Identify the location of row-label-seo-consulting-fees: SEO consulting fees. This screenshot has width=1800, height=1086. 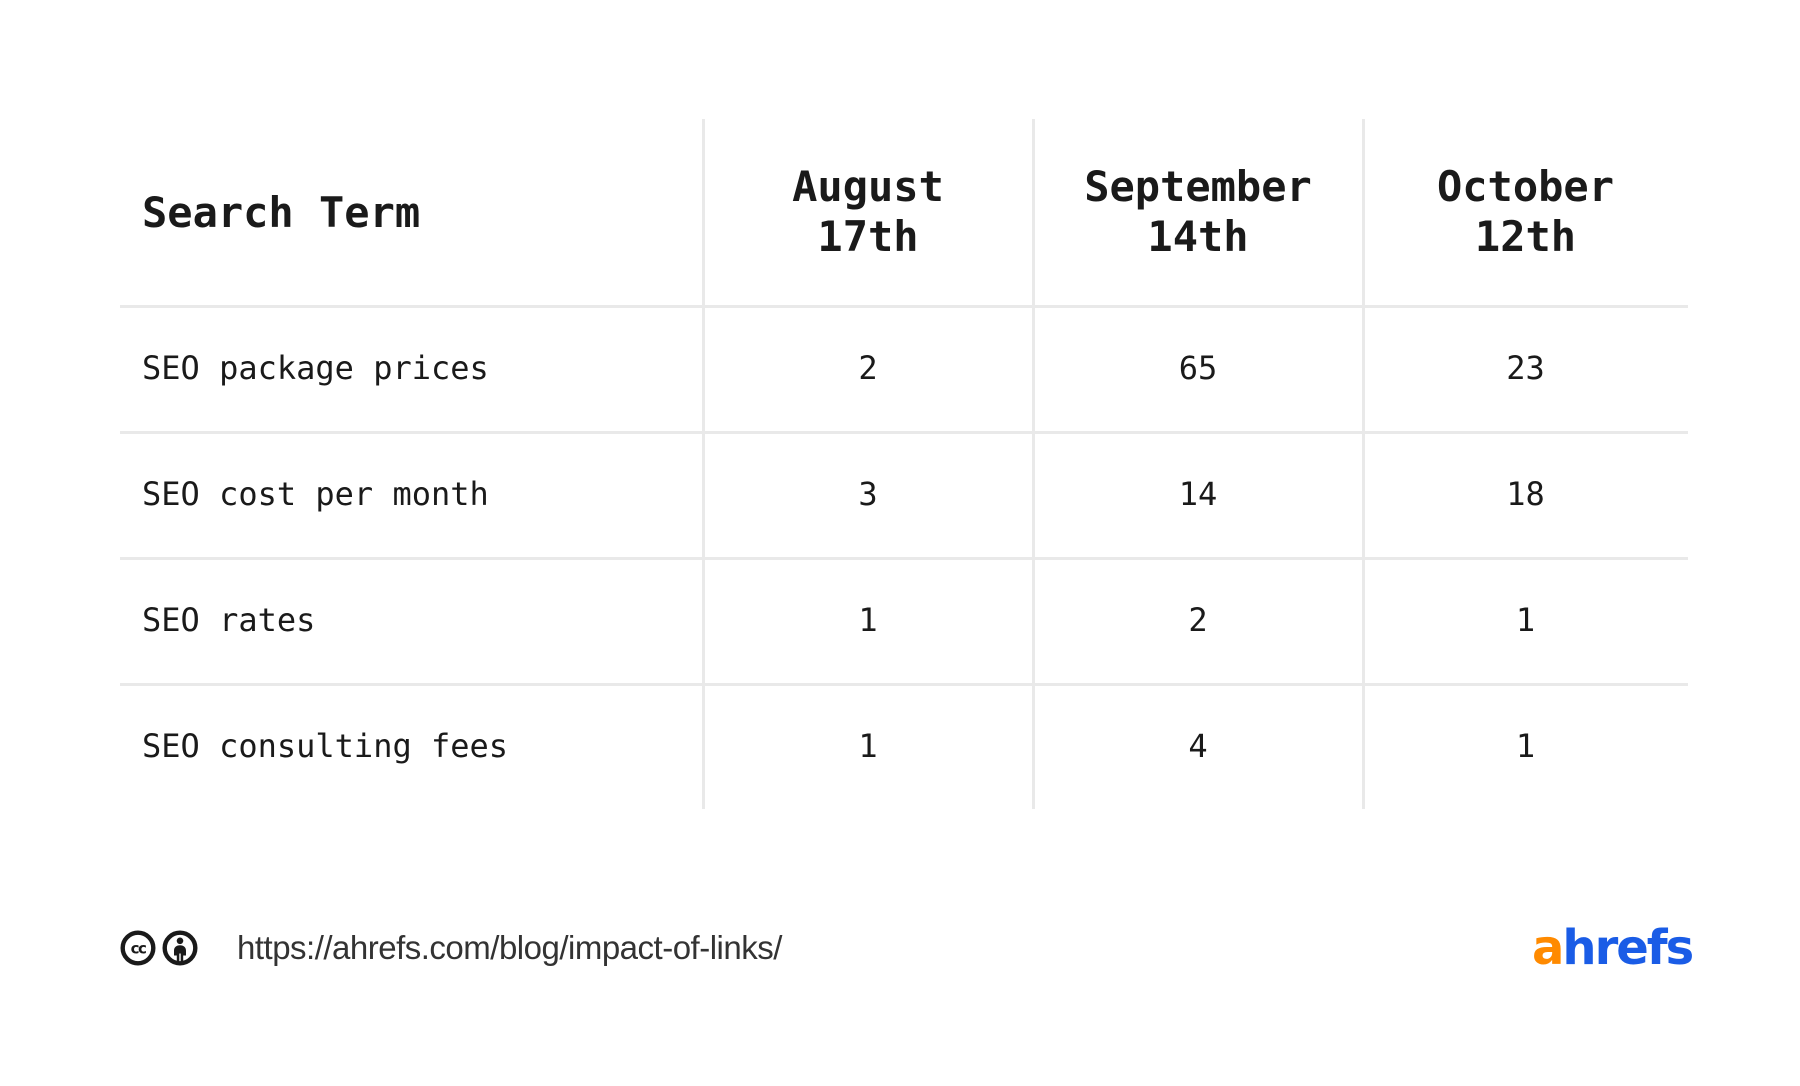
(325, 746).